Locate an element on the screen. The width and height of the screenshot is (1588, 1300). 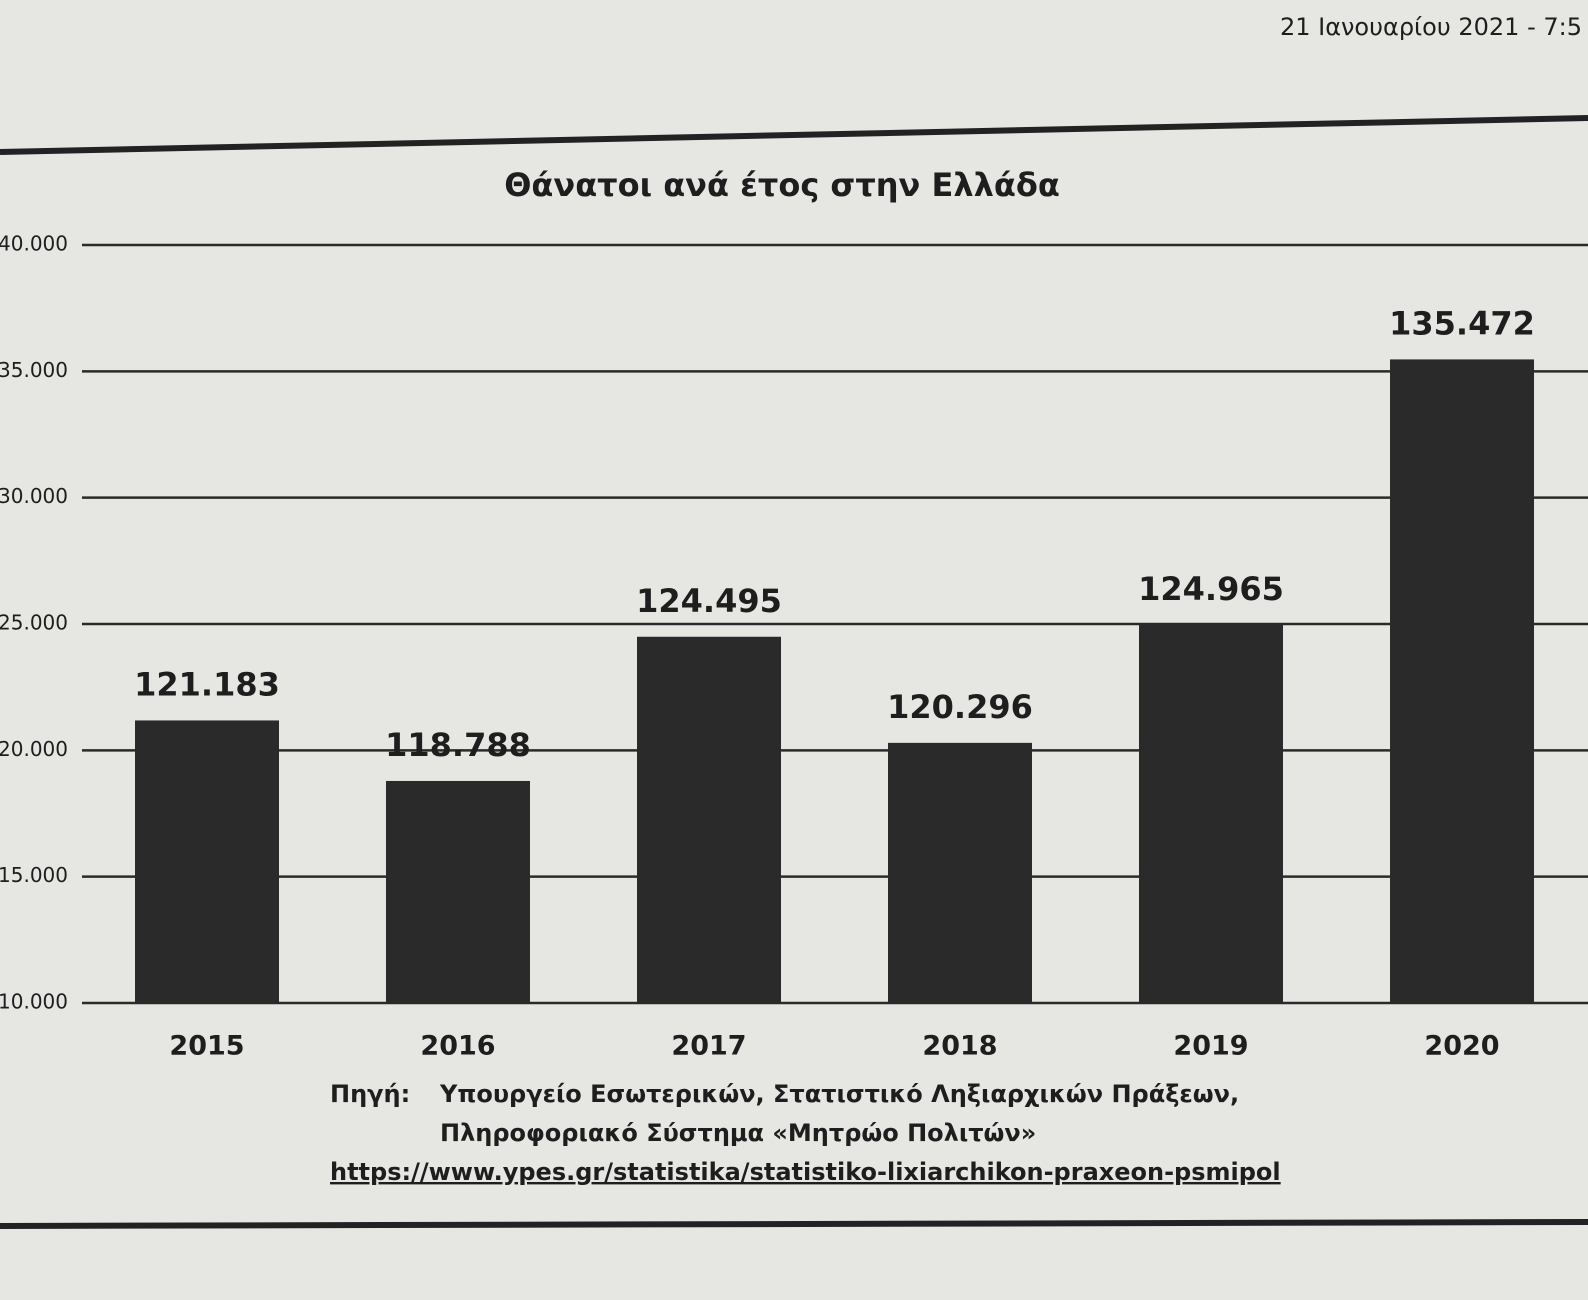
value-label: 120.296 is located at coordinates (960, 707).